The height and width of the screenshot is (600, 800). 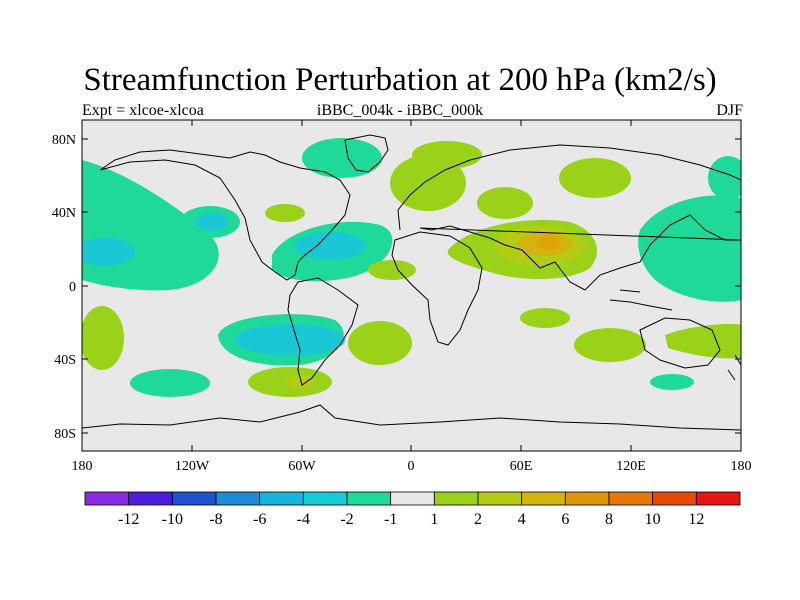 I want to click on contour-cell-natlantic-core, so click(x=330, y=246).